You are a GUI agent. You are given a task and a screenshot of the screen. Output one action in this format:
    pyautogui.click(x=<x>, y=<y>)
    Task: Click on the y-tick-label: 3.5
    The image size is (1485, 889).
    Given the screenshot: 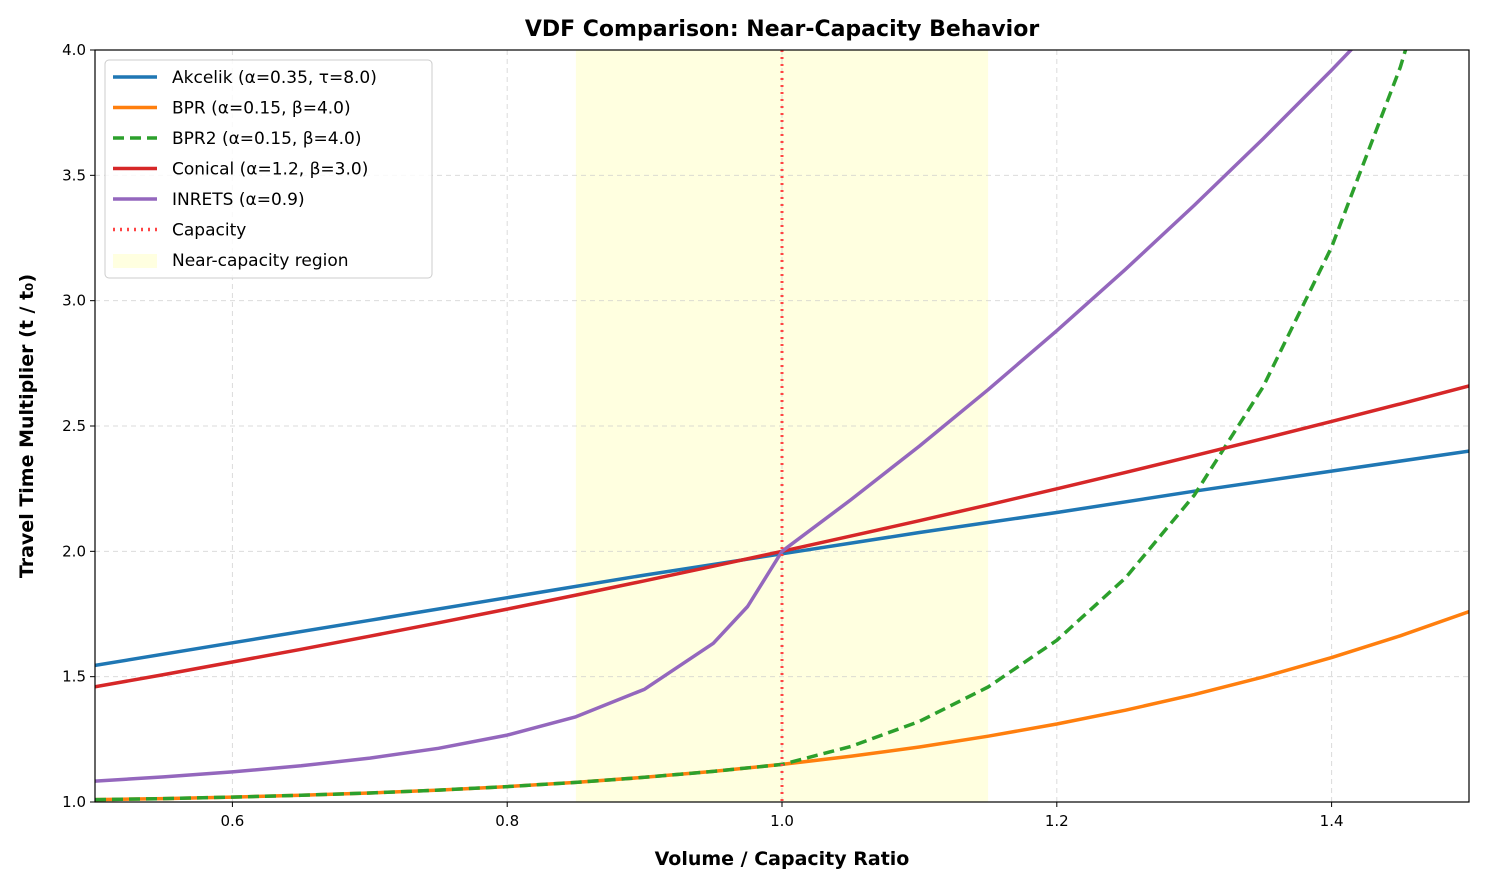 What is the action you would take?
    pyautogui.click(x=74, y=175)
    